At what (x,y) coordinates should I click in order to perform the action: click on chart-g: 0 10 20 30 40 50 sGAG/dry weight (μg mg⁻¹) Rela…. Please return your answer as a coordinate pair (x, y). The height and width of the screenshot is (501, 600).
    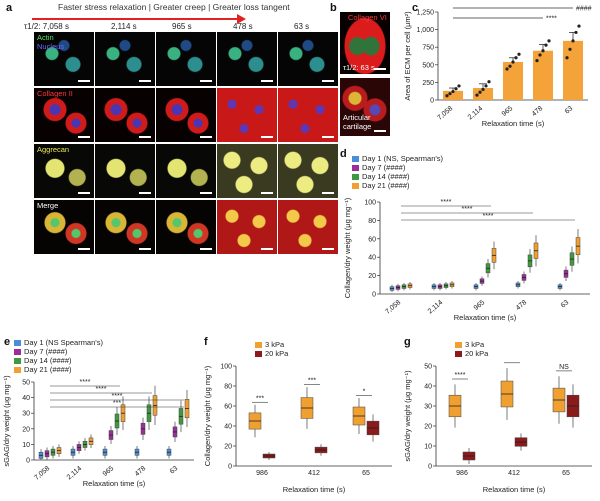
    Looking at the image, I should click on (497, 427).